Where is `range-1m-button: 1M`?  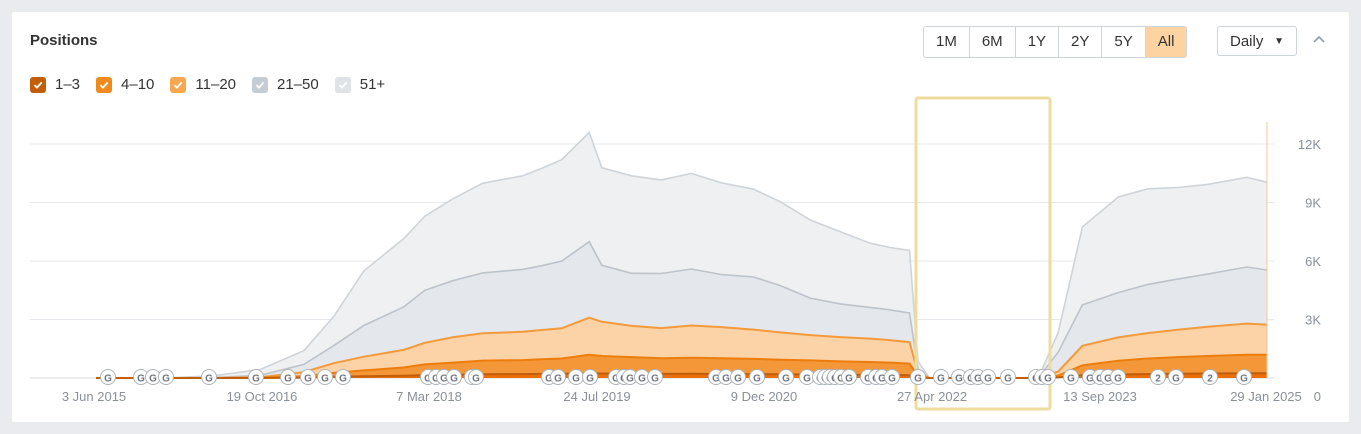 range-1m-button: 1M is located at coordinates (947, 42).